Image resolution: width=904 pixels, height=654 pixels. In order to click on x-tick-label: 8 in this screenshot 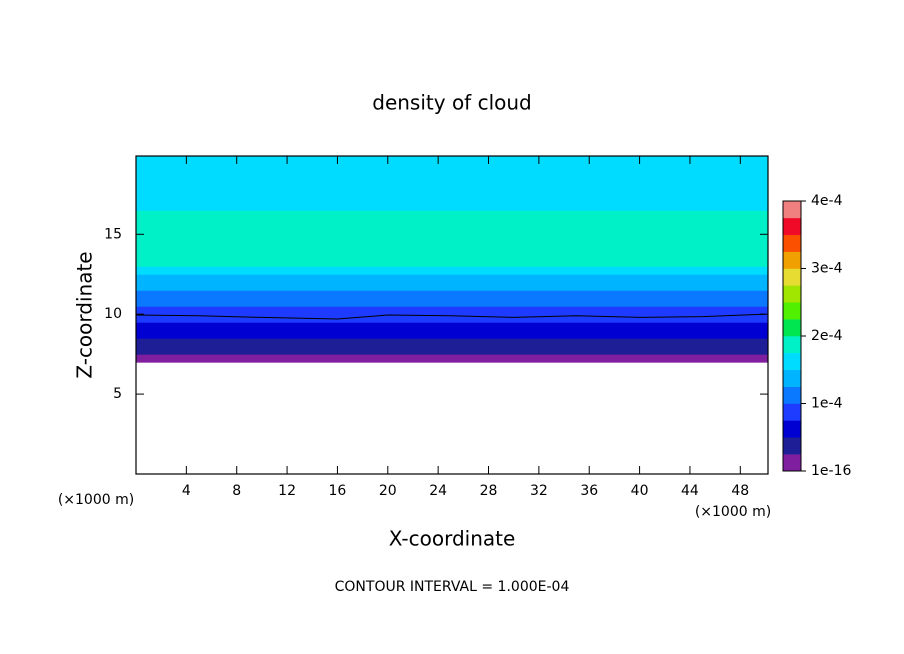, I will do `click(236, 491)`.